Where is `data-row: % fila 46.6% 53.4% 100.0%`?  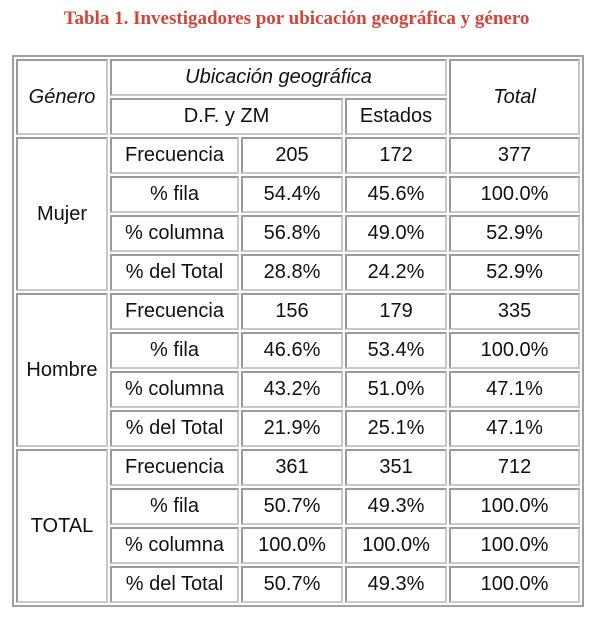
data-row: % fila 46.6% 53.4% 100.0% is located at coordinates (298, 350).